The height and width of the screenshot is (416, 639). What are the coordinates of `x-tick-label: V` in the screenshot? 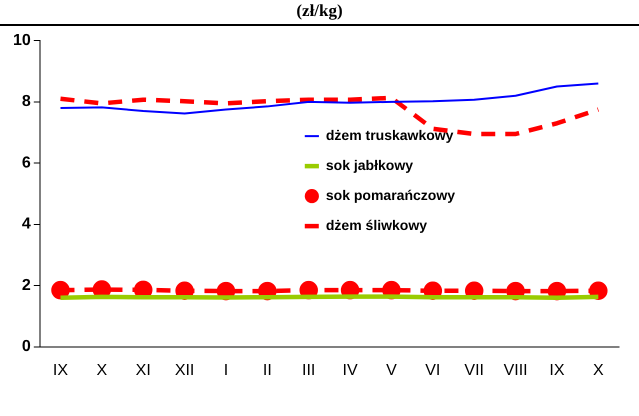 It's located at (392, 370).